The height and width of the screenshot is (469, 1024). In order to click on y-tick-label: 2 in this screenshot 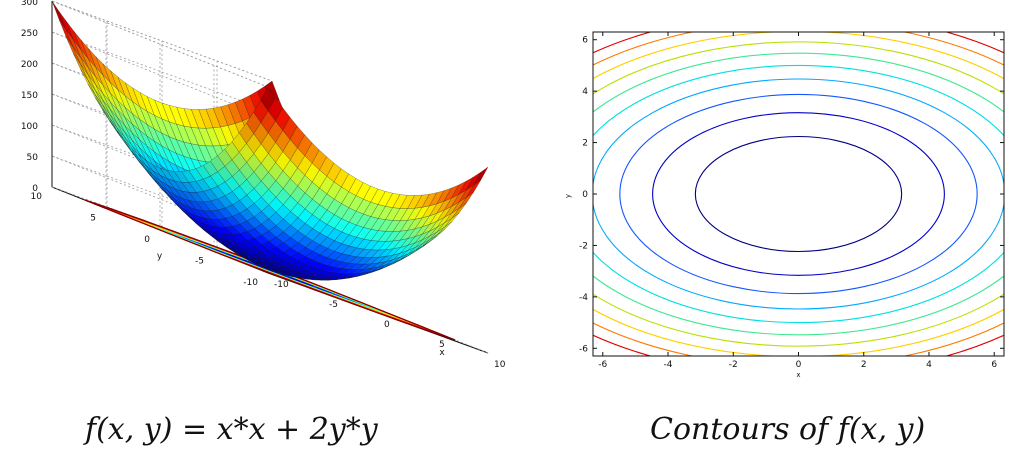, I will do `click(585, 144)`.